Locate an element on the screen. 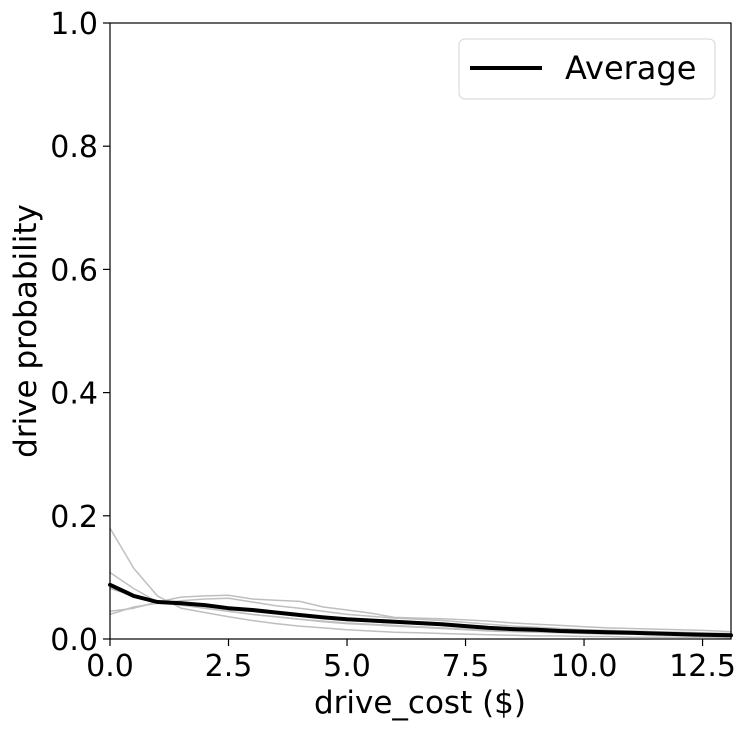 Image resolution: width=749 pixels, height=731 pixels. x-tick-label: 5.0 is located at coordinates (347, 666).